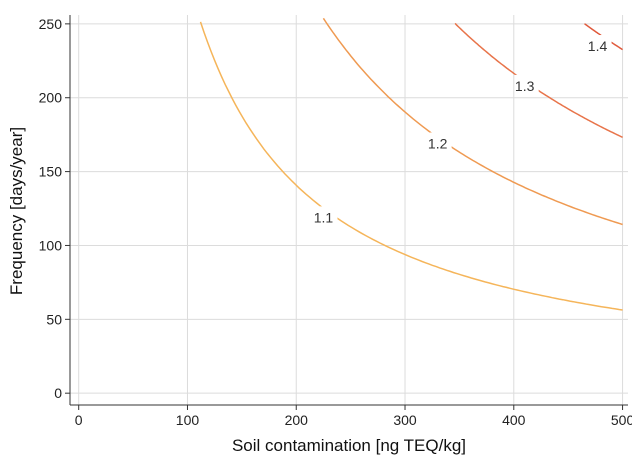  I want to click on x-tick-label-300: 300, so click(405, 420).